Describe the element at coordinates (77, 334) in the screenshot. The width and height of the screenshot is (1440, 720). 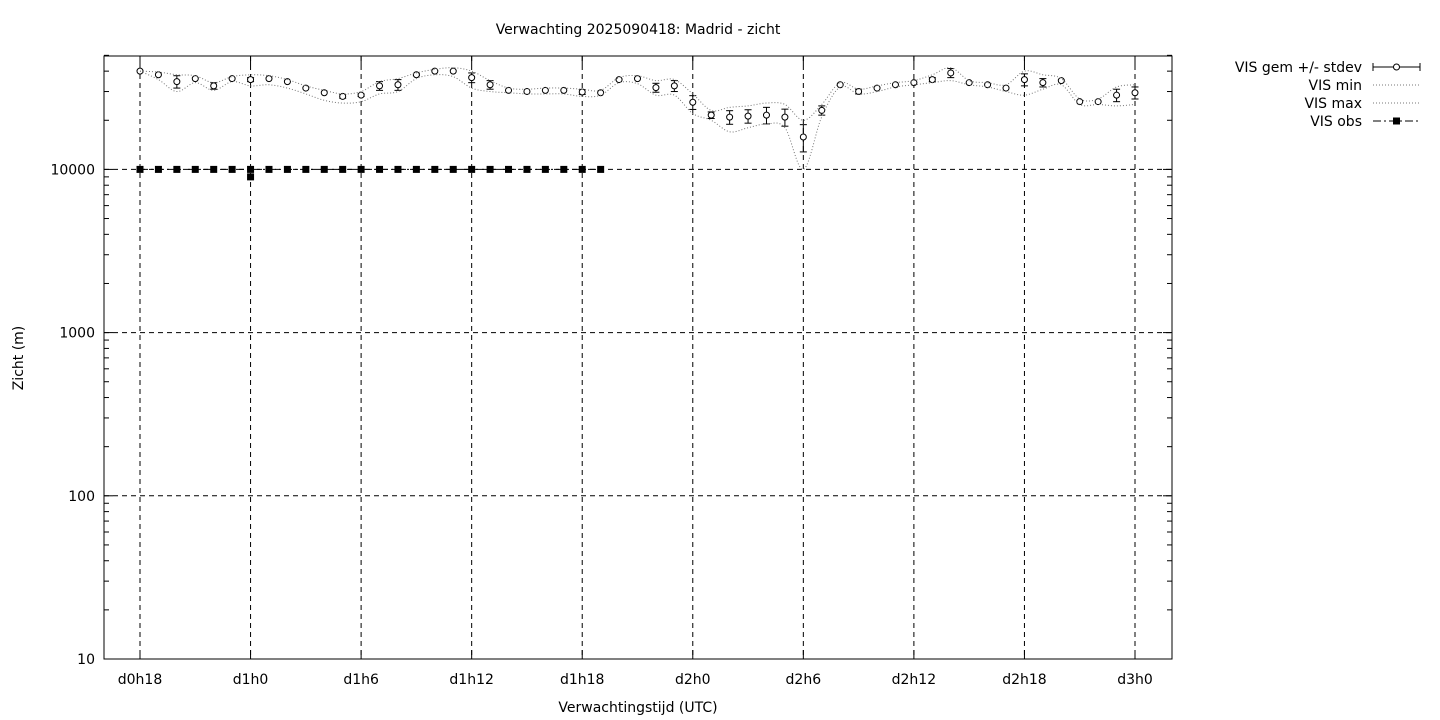
I see `y-tick-label: 1000` at that location.